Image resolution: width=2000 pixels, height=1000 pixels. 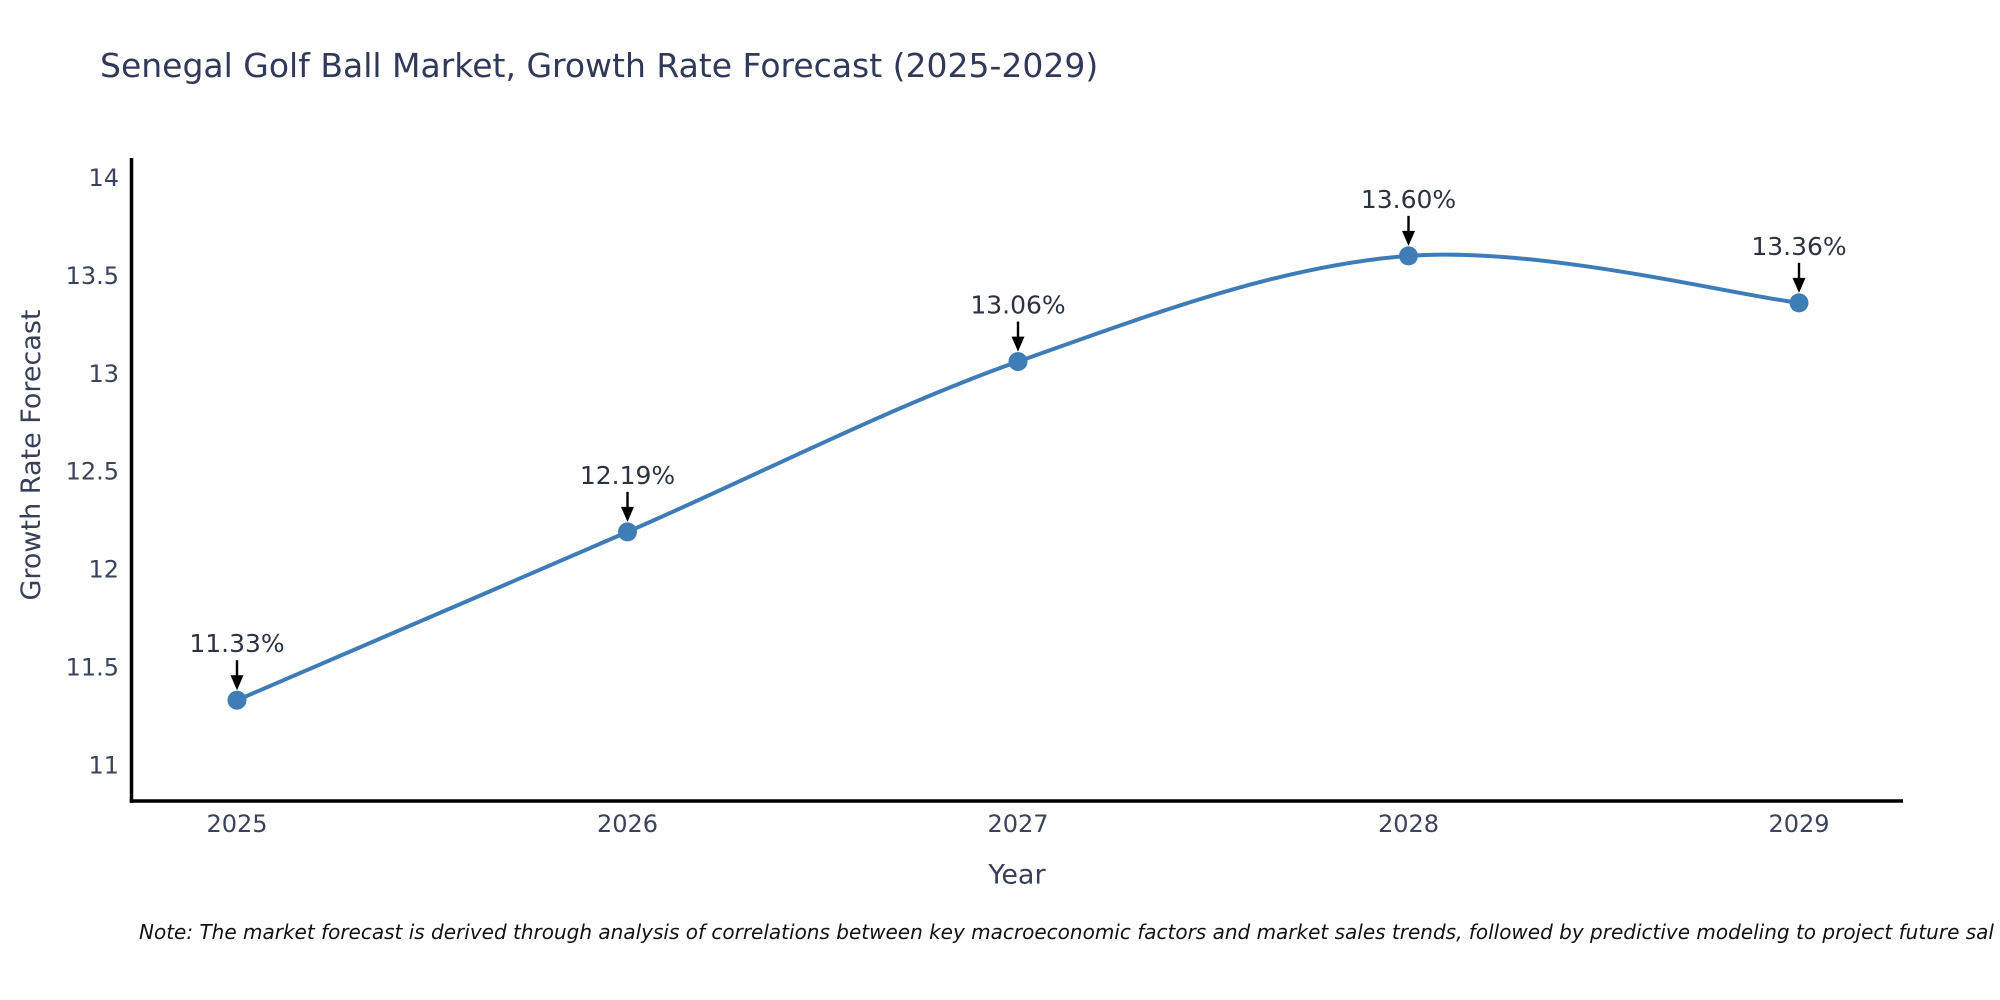 What do you see at coordinates (627, 475) in the screenshot?
I see `annotation-label: 12.19%` at bounding box center [627, 475].